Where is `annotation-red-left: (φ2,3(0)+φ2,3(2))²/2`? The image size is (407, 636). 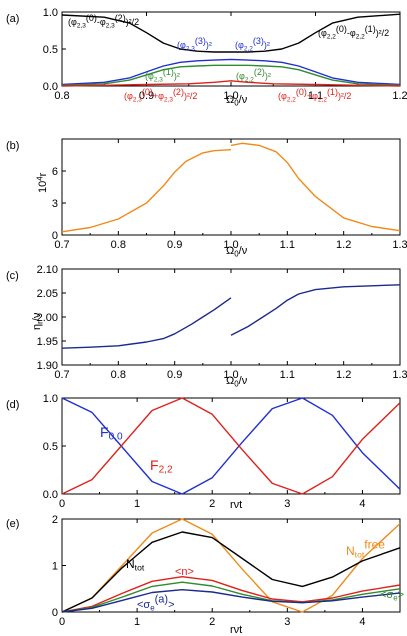 annotation-red-left: (φ2,3(0)+φ2,3(2))²/2 is located at coordinates (160, 95).